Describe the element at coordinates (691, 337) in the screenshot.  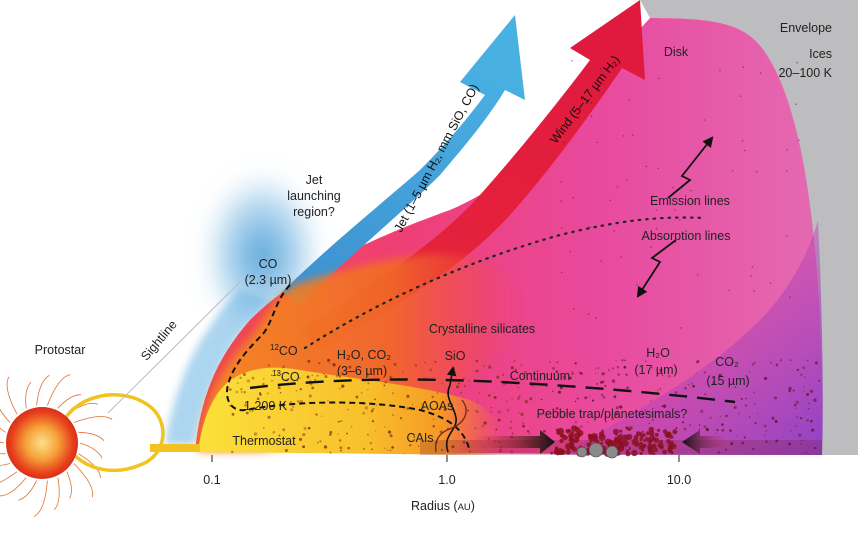
I see `disk-purple-region` at that location.